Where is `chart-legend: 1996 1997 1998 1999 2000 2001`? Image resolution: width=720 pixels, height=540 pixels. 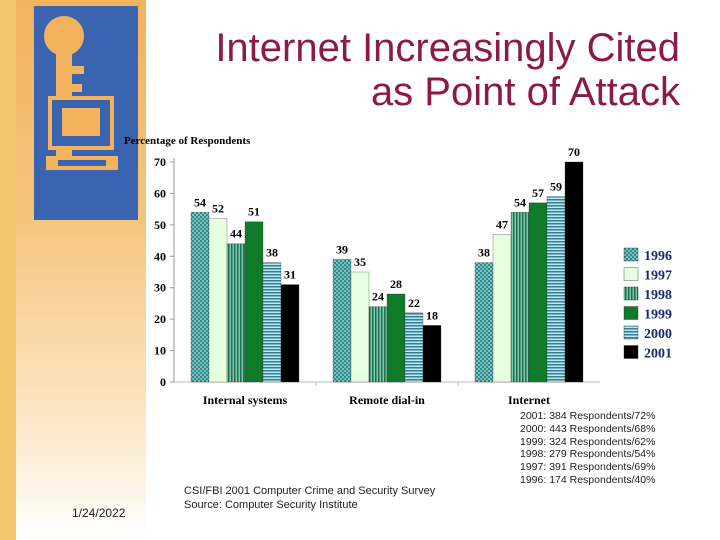
chart-legend: 1996 1997 1998 1999 2000 2001 is located at coordinates (647, 304).